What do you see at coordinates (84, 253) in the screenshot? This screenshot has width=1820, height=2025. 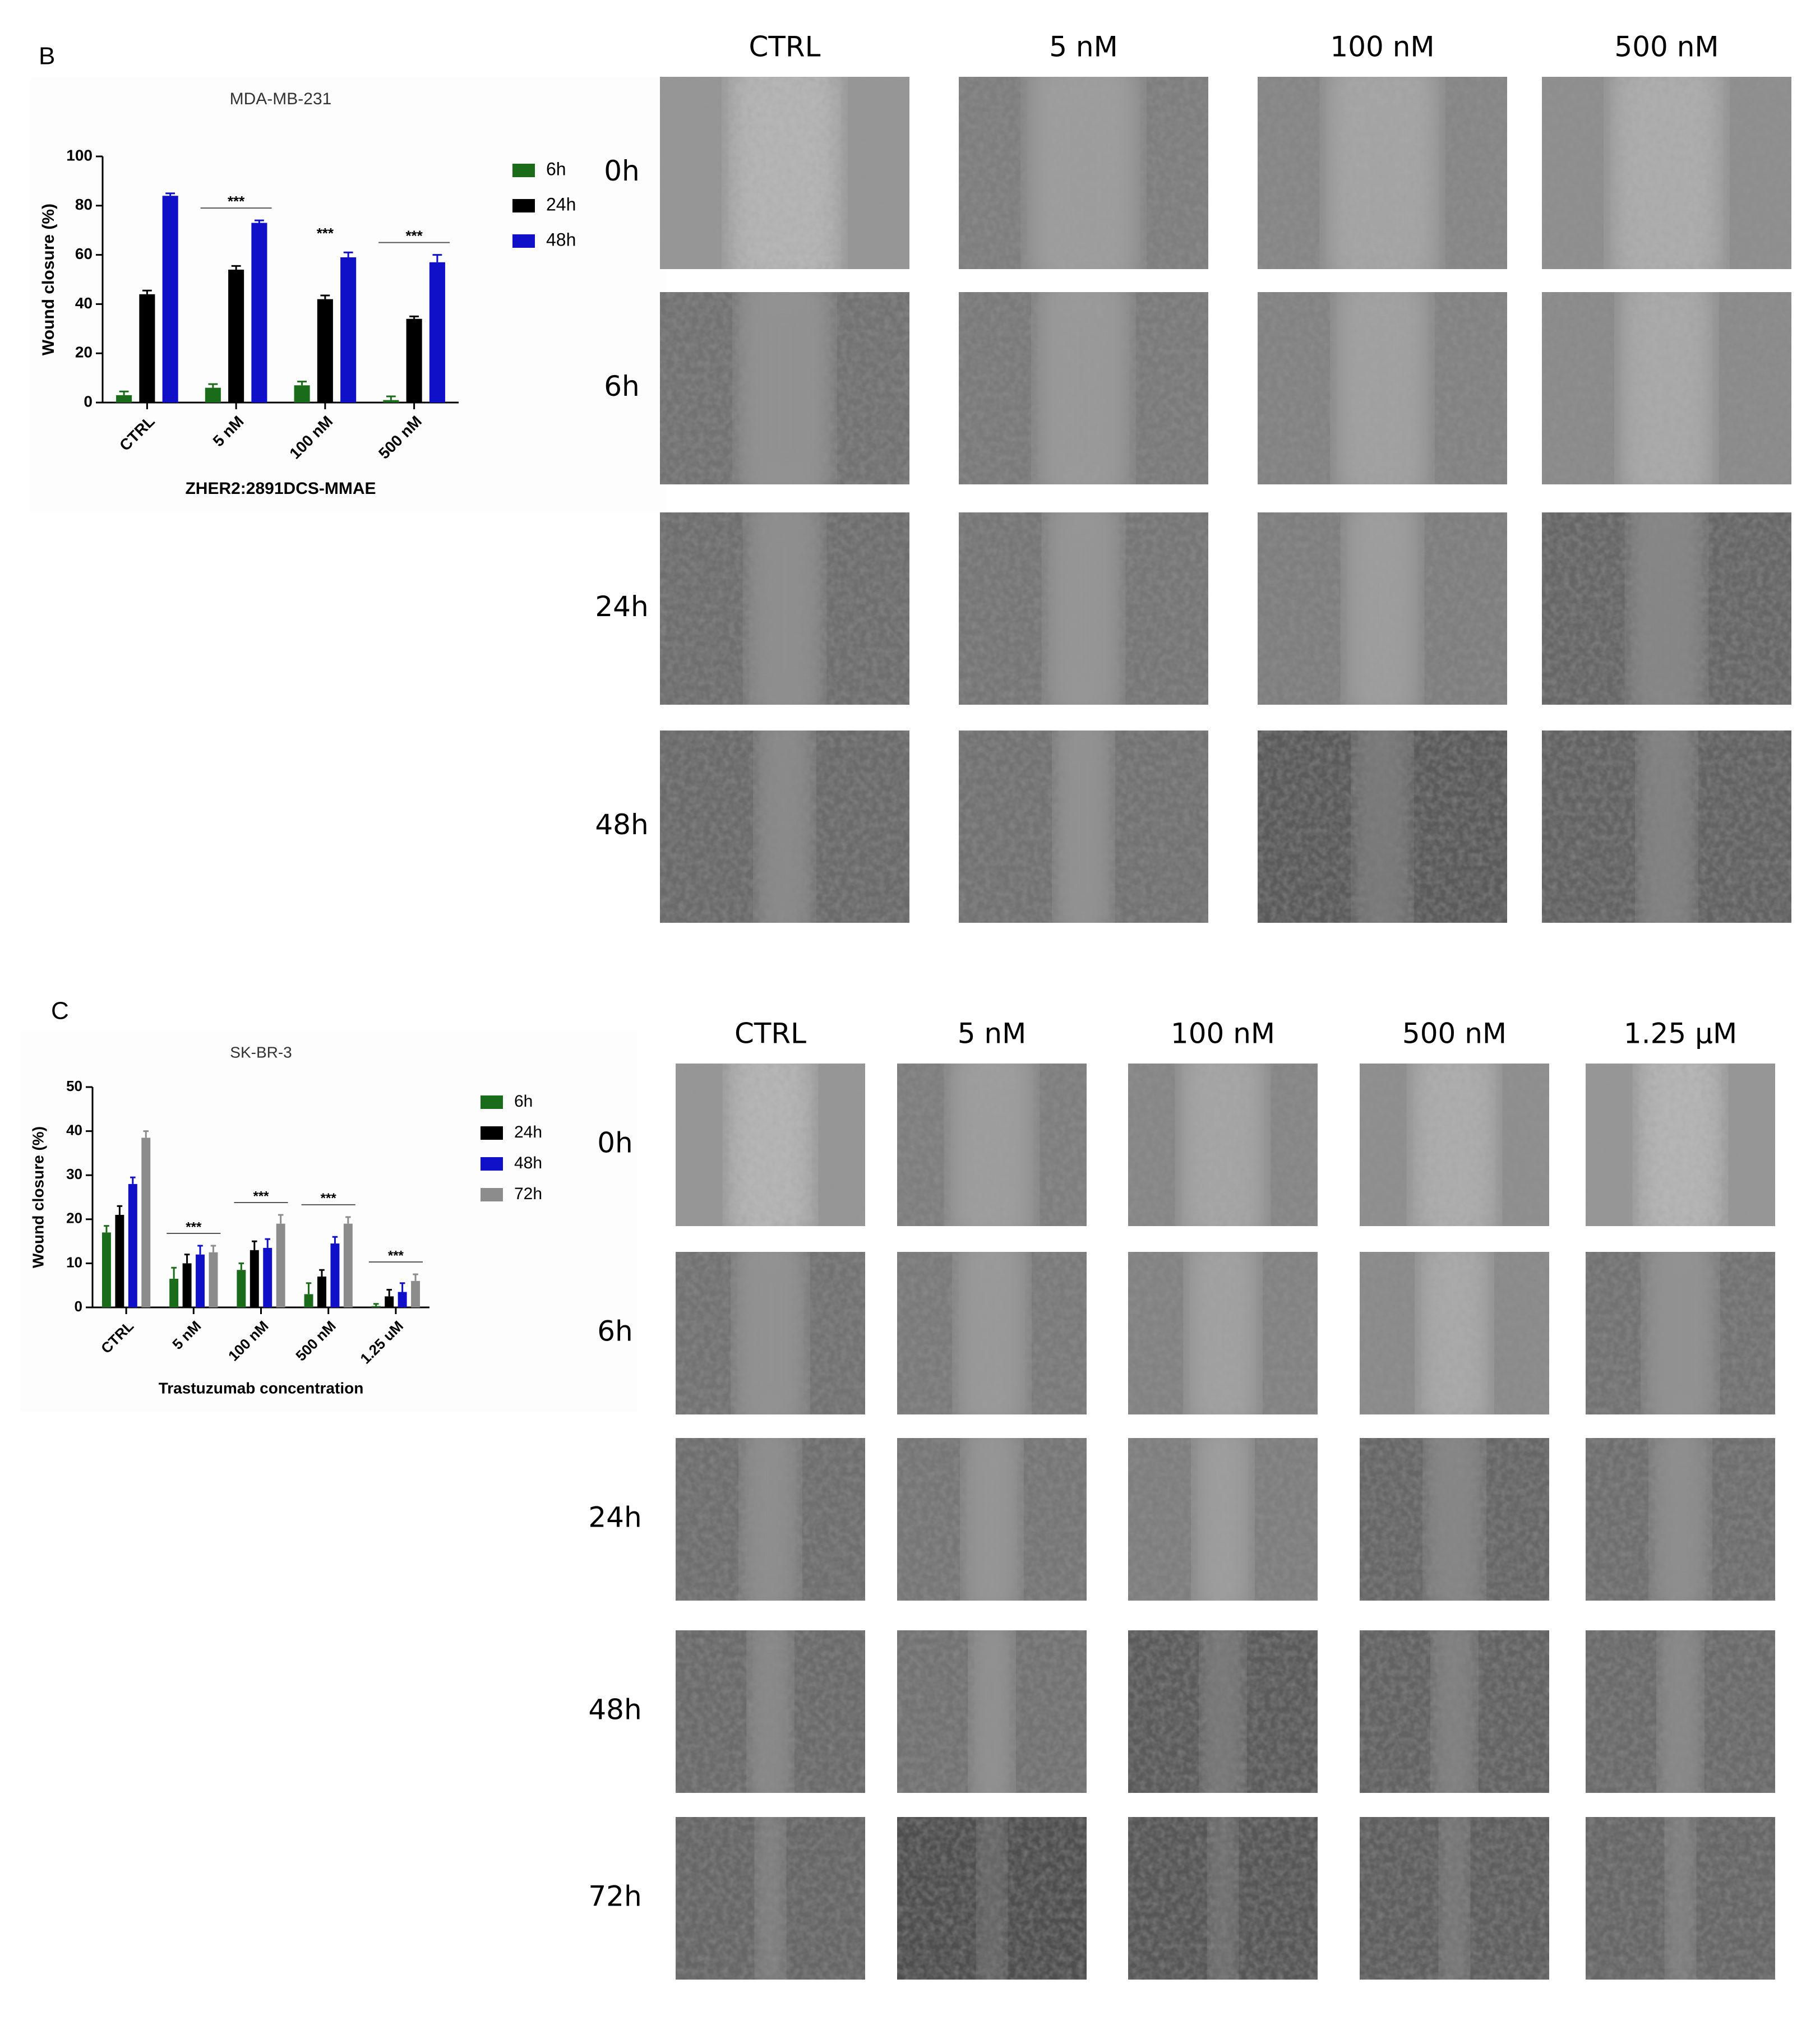 I see `y-tick-label: 60` at bounding box center [84, 253].